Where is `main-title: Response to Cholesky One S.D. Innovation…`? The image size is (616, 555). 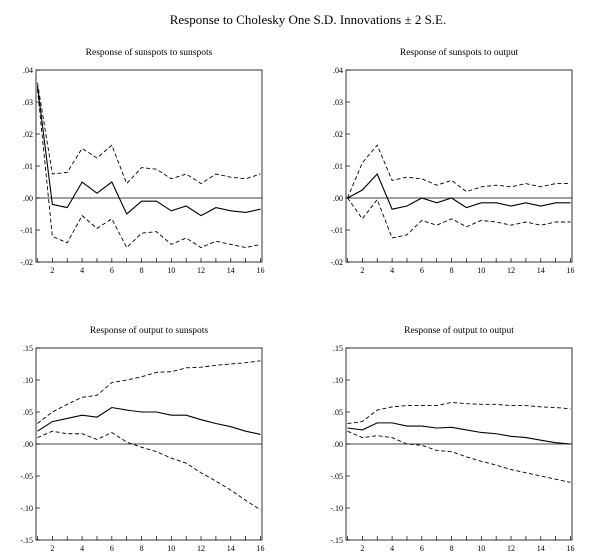 main-title: Response to Cholesky One S.D. Innovation… is located at coordinates (308, 19).